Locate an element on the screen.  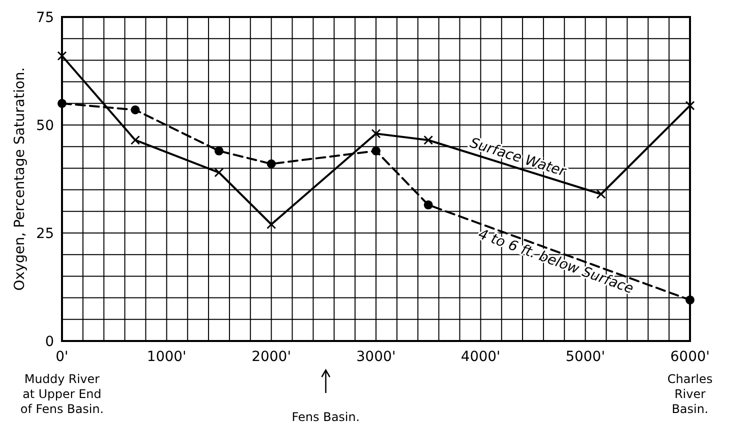
x-tick-label: 5000' is located at coordinates (586, 357).